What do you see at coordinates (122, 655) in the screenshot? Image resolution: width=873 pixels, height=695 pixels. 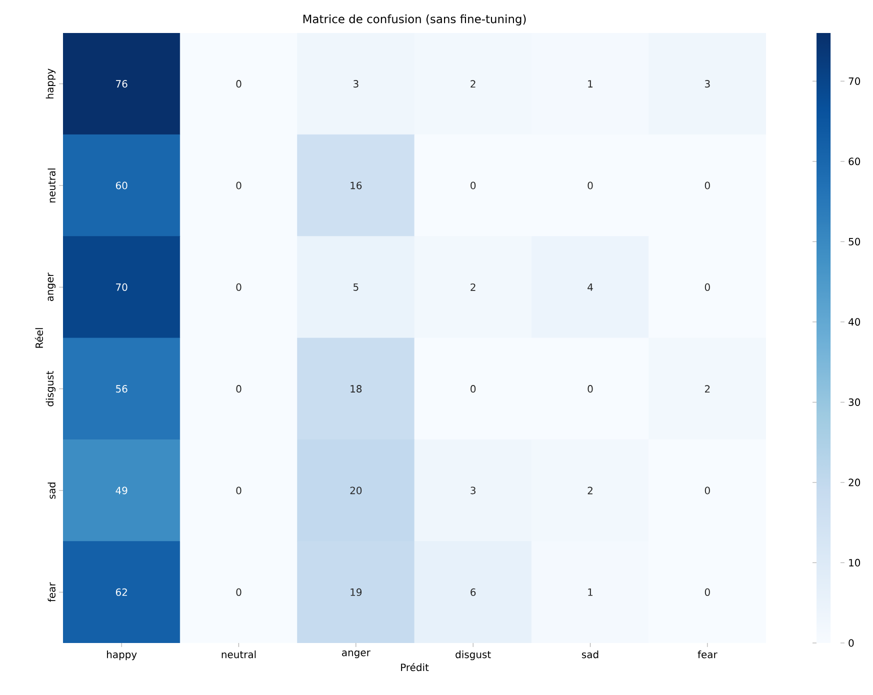 I see `x-tick-label: happy` at bounding box center [122, 655].